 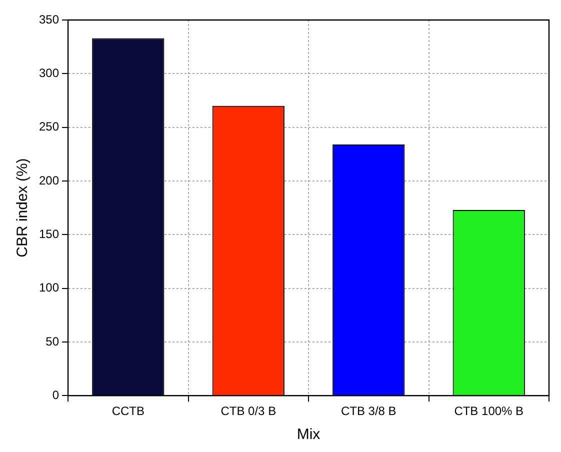 I want to click on y-axis-title: CBR index (%), so click(x=23, y=208).